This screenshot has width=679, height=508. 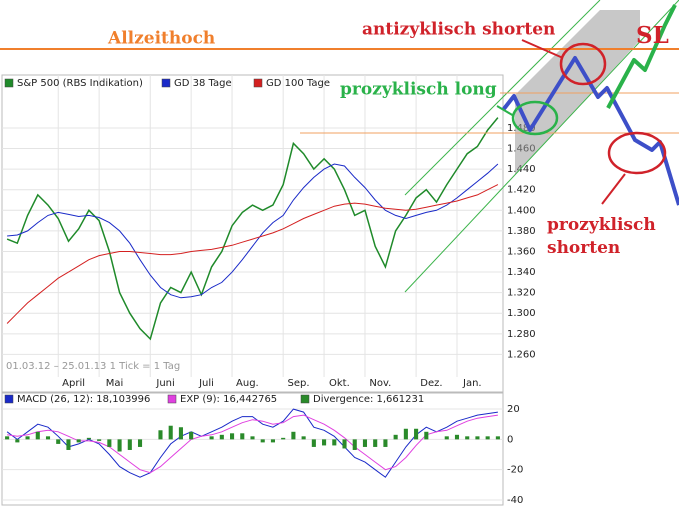 I want to click on y-tick-label: 1.340, so click(x=521, y=272).